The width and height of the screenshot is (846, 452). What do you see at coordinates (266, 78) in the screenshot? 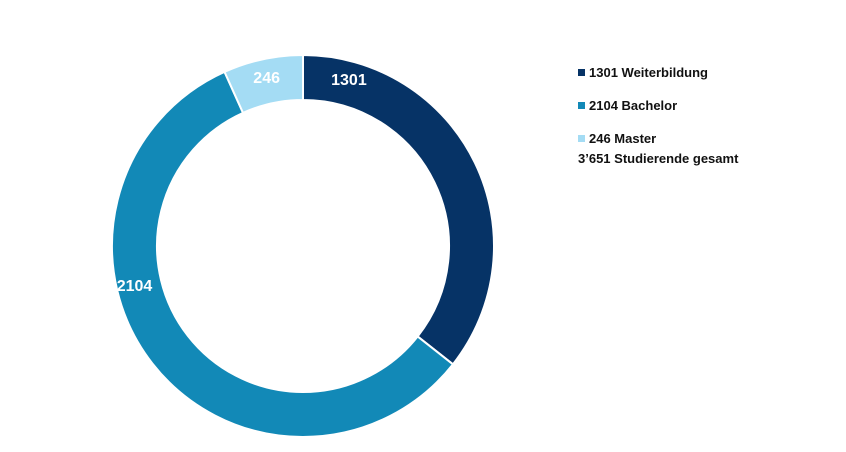
I see `slice-label-master: 246` at bounding box center [266, 78].